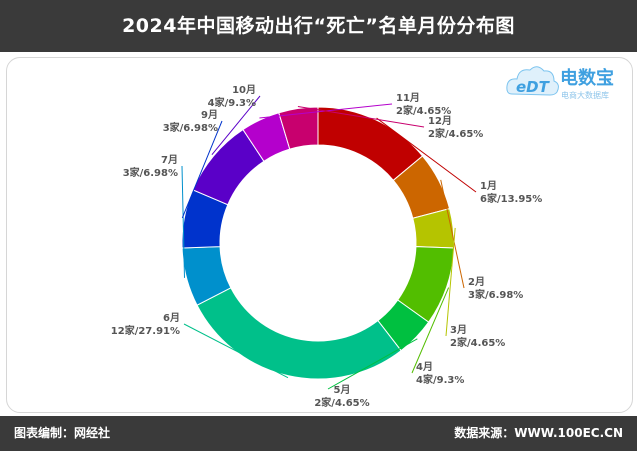 The width and height of the screenshot is (637, 451). I want to click on logo-subtitle: 电商大数据库, so click(585, 95).